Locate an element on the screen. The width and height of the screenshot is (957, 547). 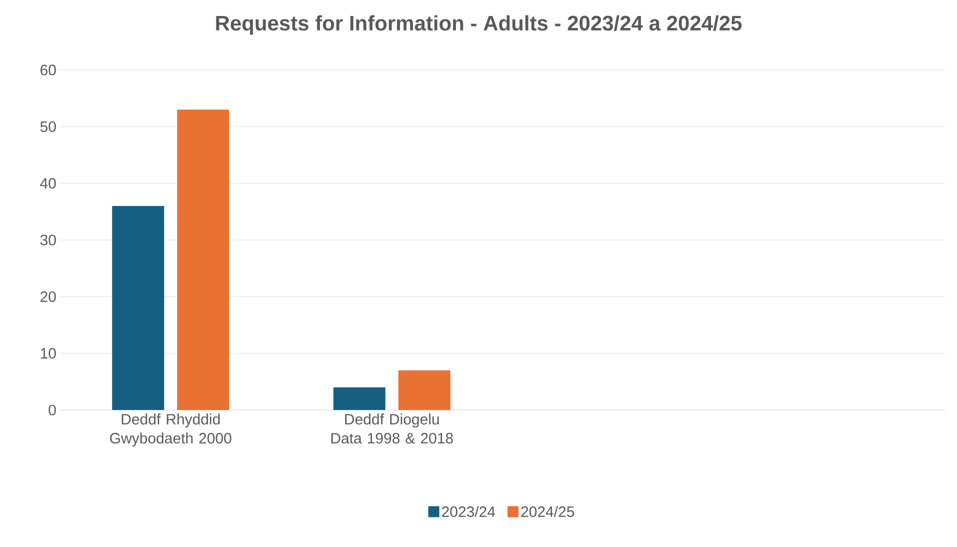
y-tick-label: 20 is located at coordinates (48, 296).